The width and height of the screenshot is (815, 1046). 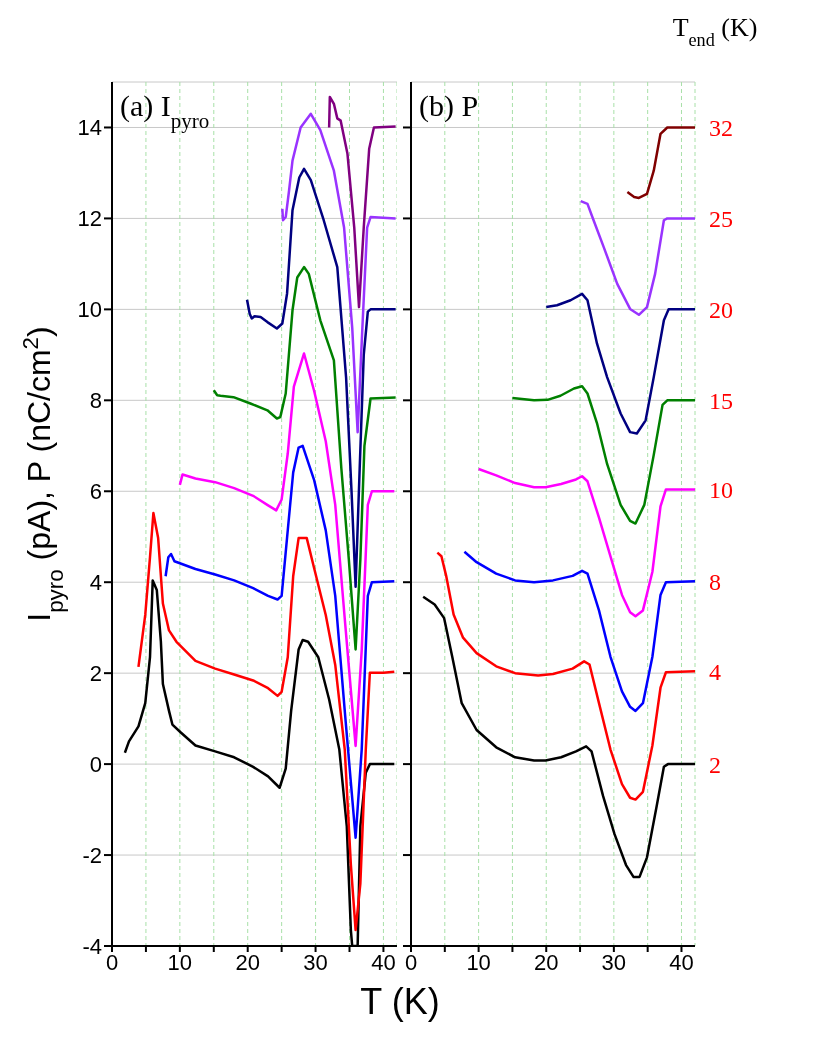 What do you see at coordinates (95, 401) in the screenshot?
I see `y-tick-label: 8` at bounding box center [95, 401].